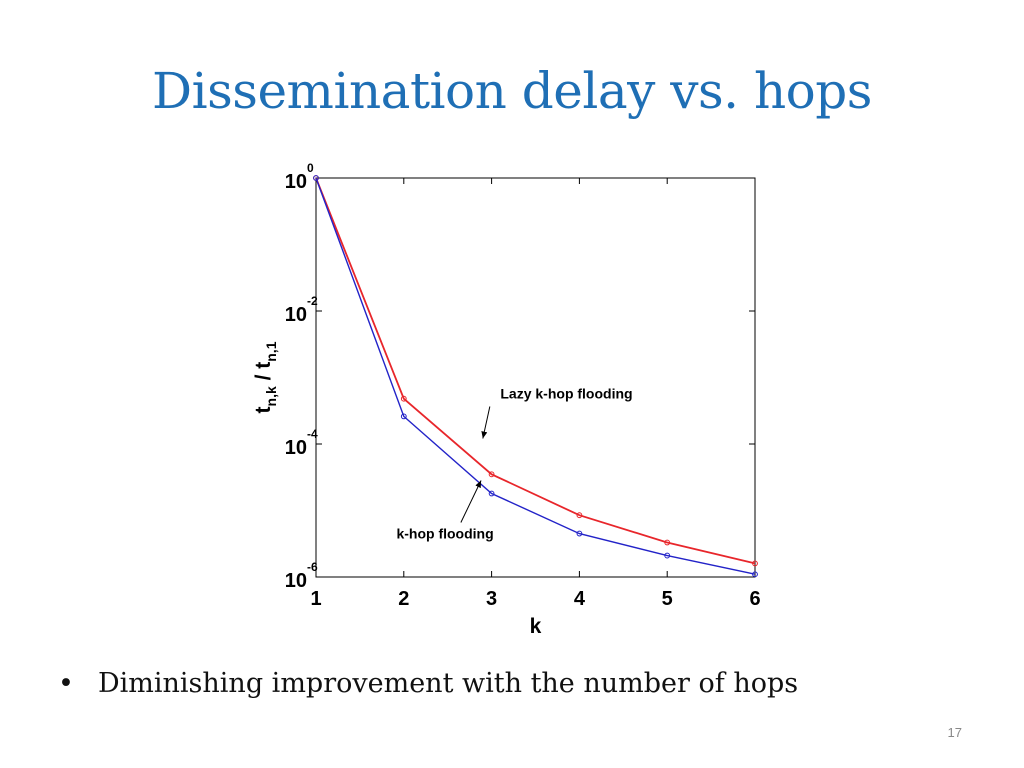  I want to click on slide-title: Dissemination delay vs. hops, so click(512, 91).